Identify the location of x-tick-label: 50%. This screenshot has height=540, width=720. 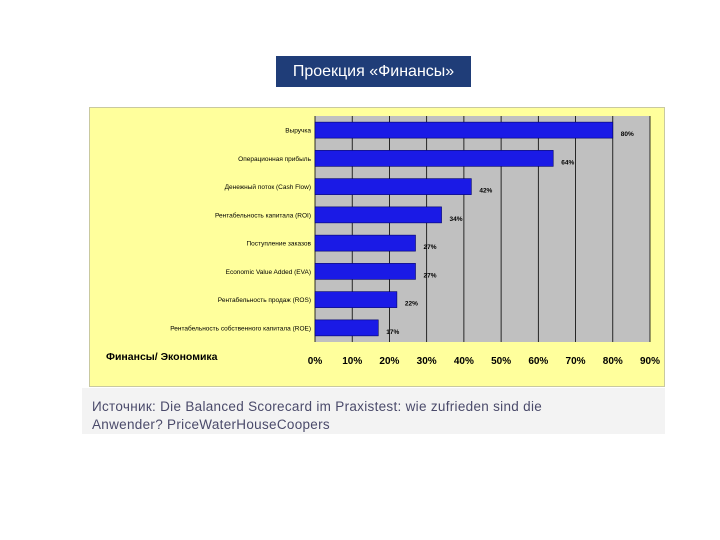
(501, 361).